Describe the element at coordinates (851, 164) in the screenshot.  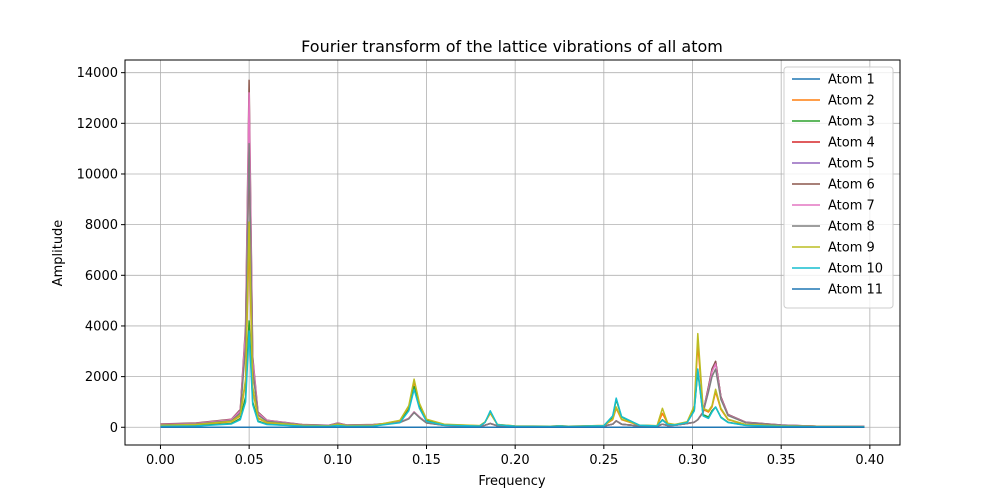
I see `legend-label: Atom 5` at that location.